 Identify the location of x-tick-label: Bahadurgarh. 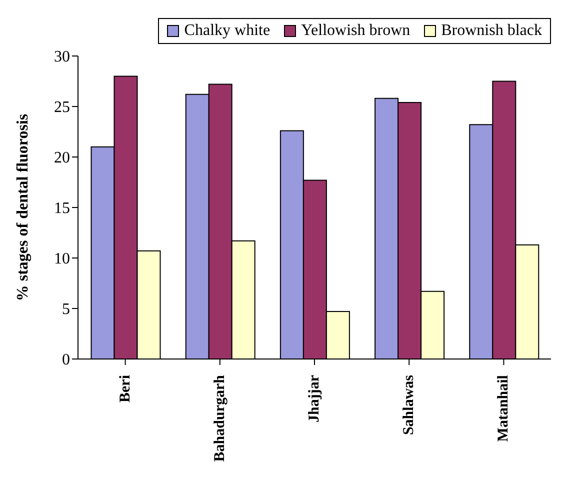
(220, 418).